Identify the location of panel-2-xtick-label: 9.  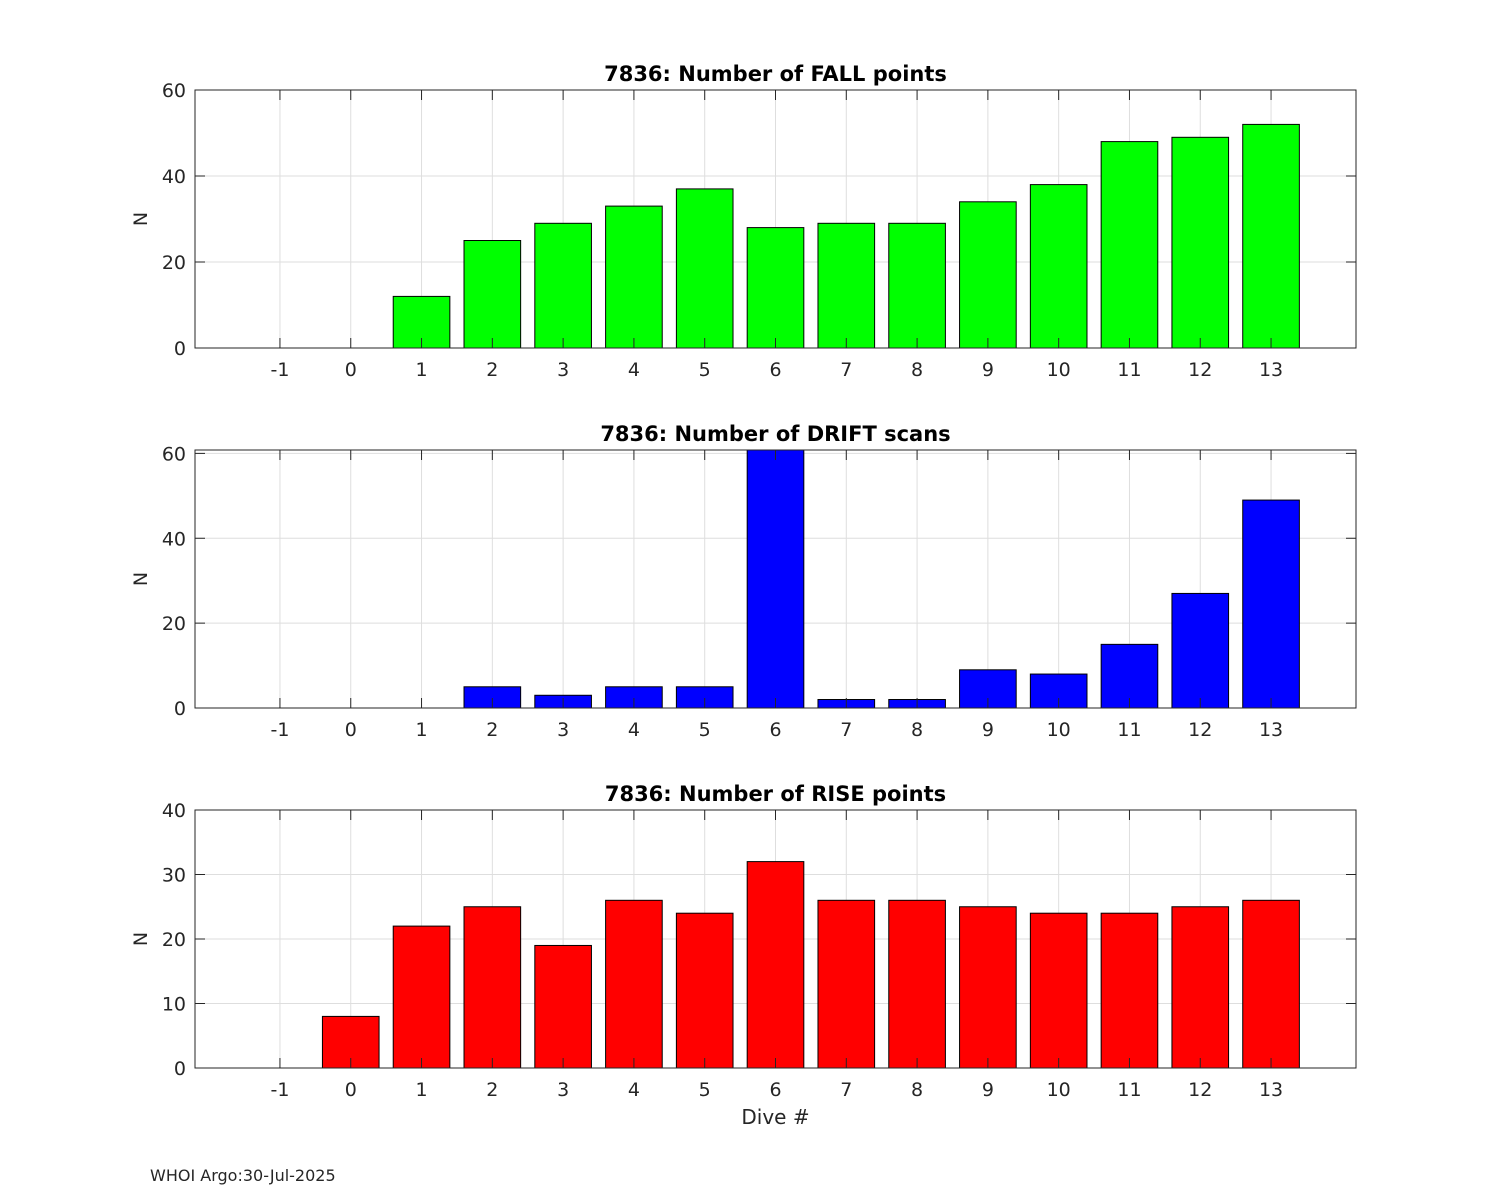
(988, 730).